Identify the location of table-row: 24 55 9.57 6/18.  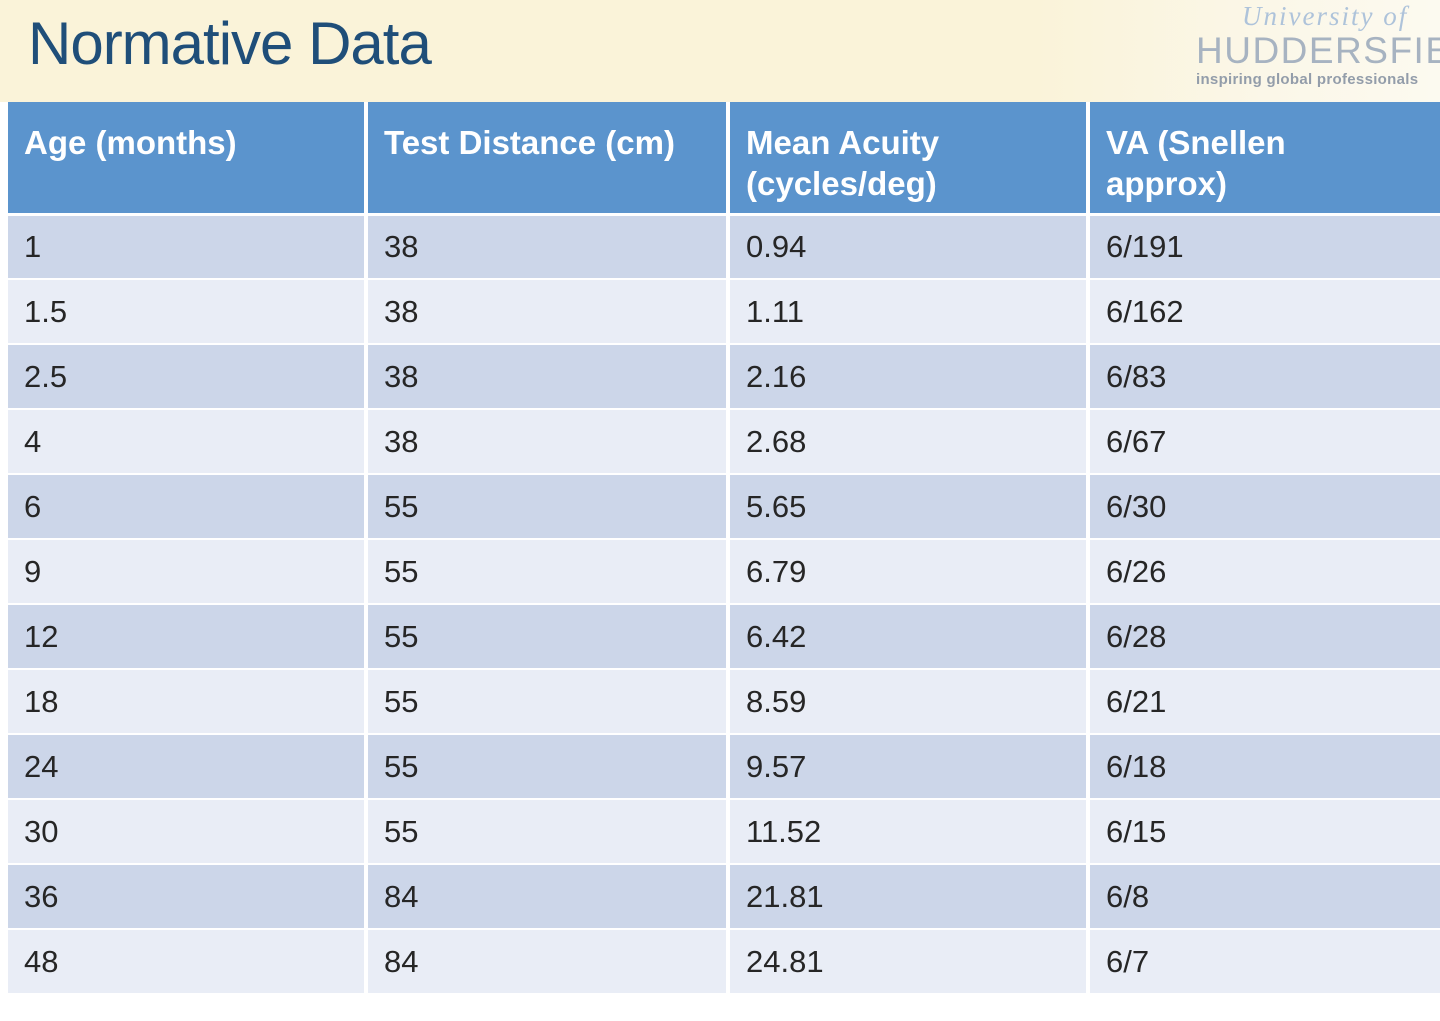
(724, 767).